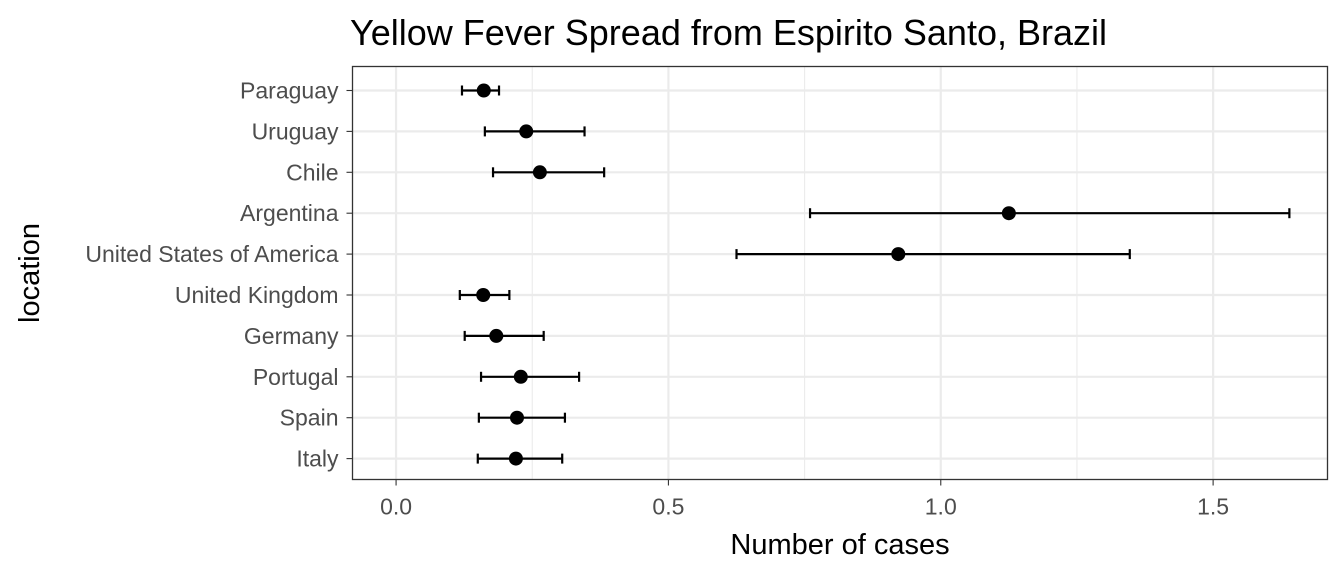 The image size is (1344, 576). Describe the element at coordinates (317, 459) in the screenshot. I see `y-tick-label: Italy` at that location.